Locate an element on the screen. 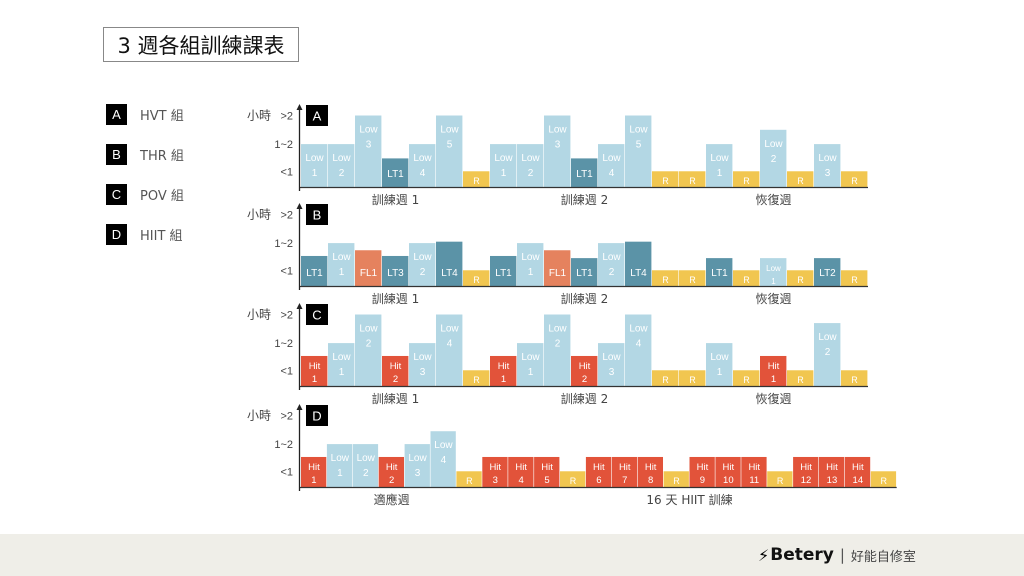  legend-badge: B is located at coordinates (116, 154).